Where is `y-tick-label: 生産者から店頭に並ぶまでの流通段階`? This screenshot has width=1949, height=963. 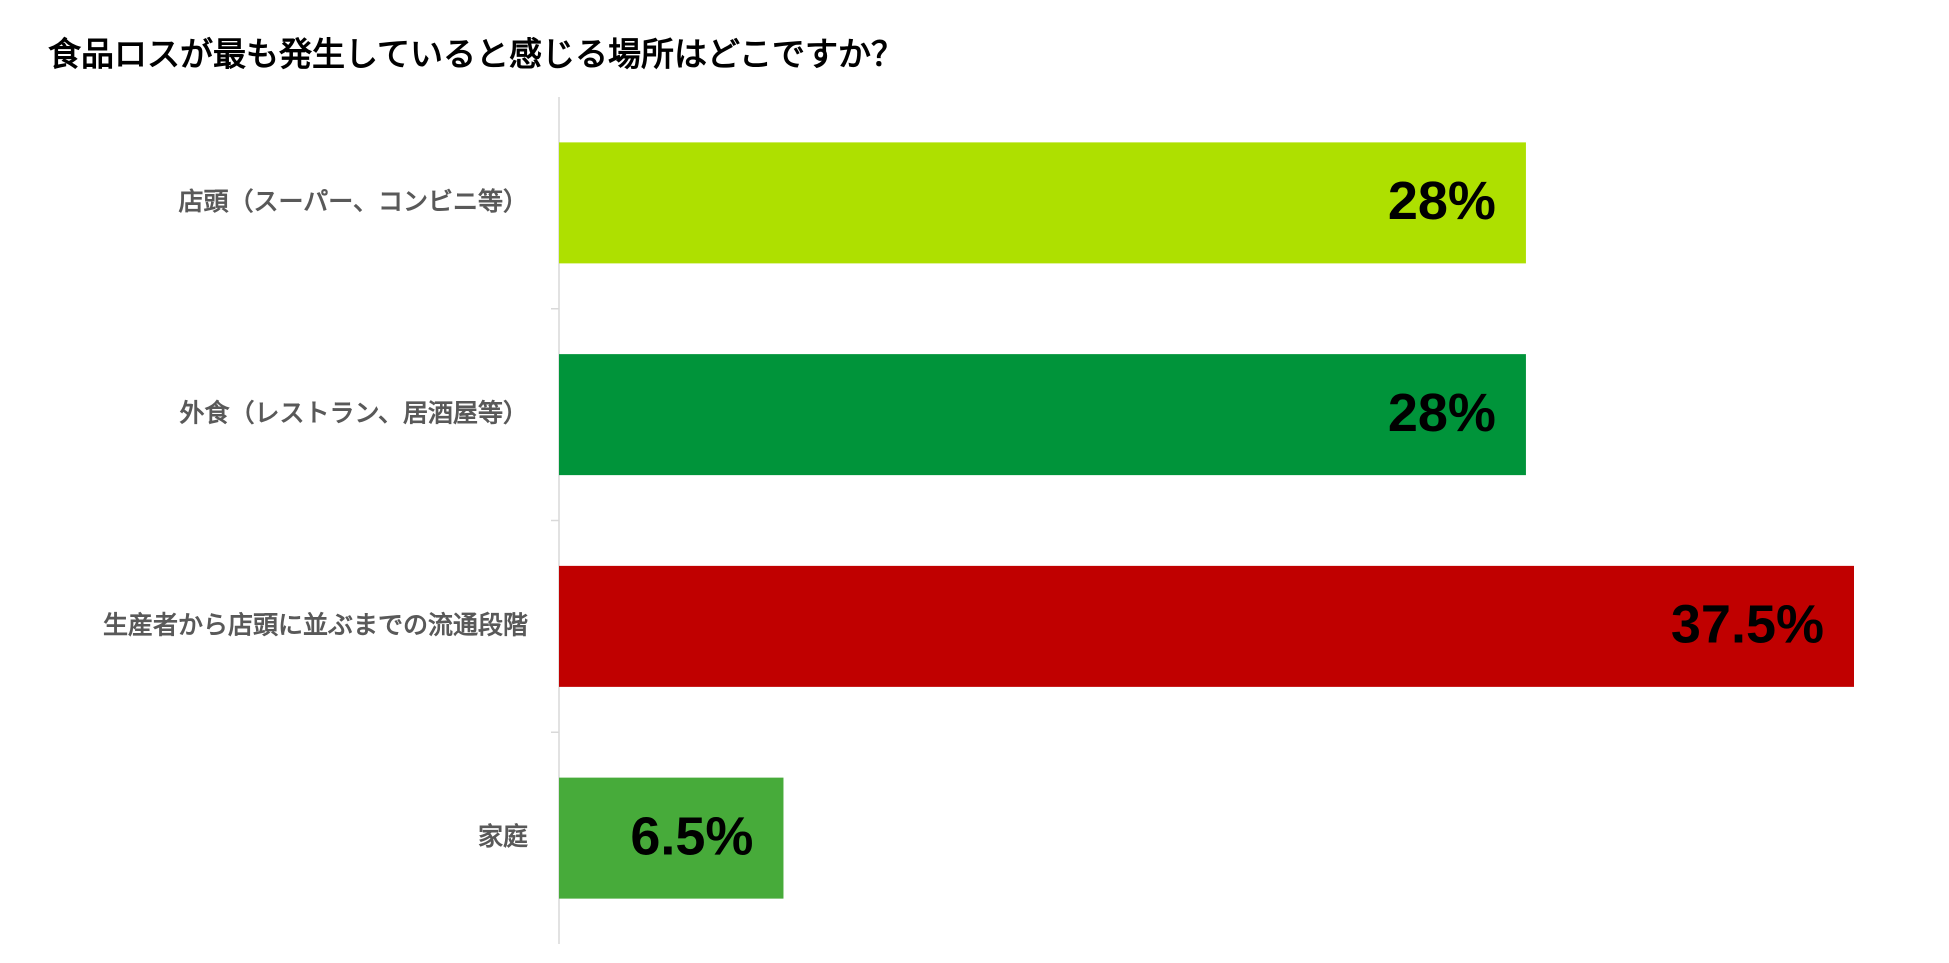 y-tick-label: 生産者から店頭に並ぶまでの流通段階 is located at coordinates (315, 624).